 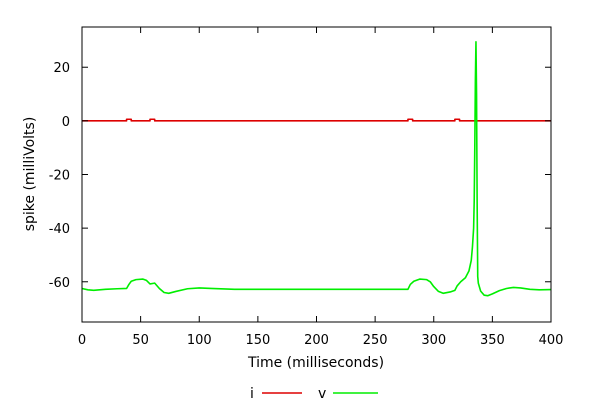 I want to click on x-tick-label: 350, so click(x=492, y=340).